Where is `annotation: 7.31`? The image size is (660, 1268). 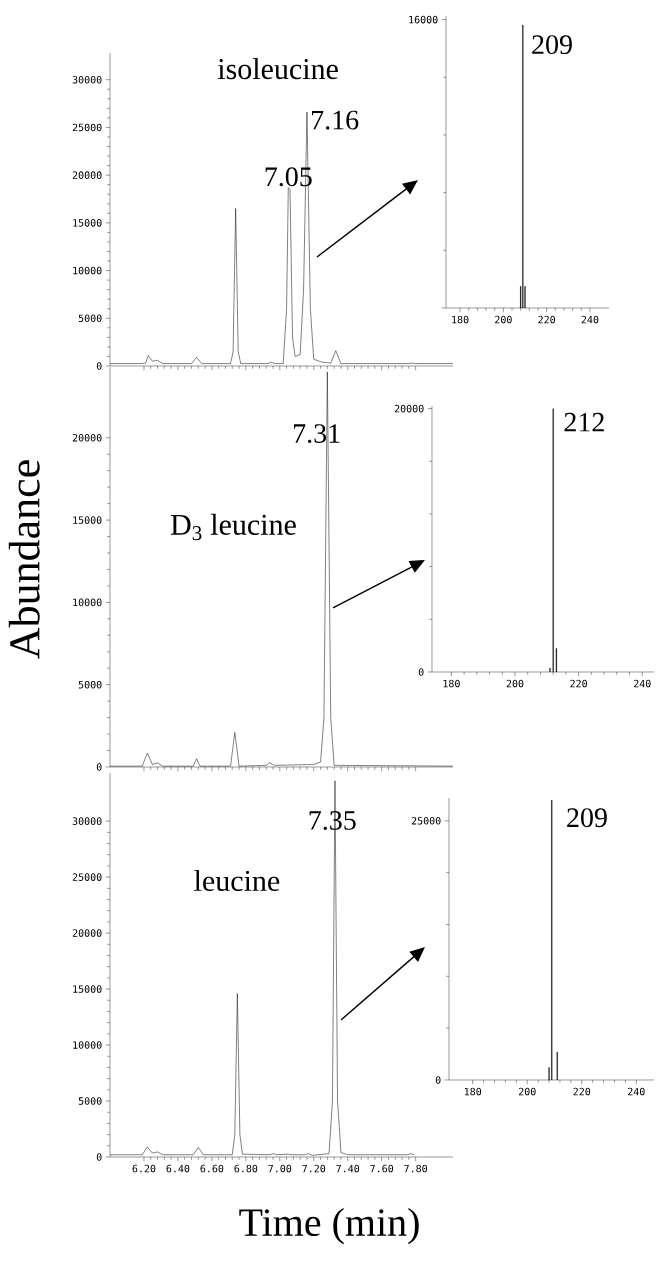
annotation: 7.31 is located at coordinates (316, 434).